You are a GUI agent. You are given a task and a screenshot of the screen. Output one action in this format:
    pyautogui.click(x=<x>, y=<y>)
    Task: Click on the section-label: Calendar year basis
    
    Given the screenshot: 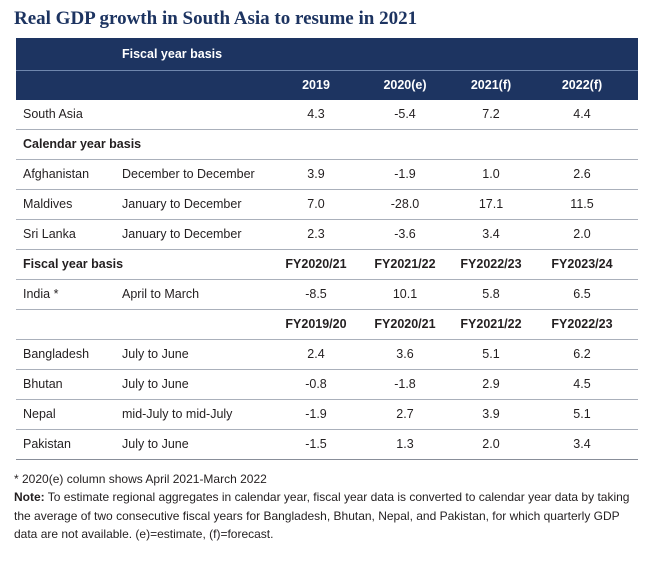 What is the action you would take?
    pyautogui.click(x=82, y=144)
    